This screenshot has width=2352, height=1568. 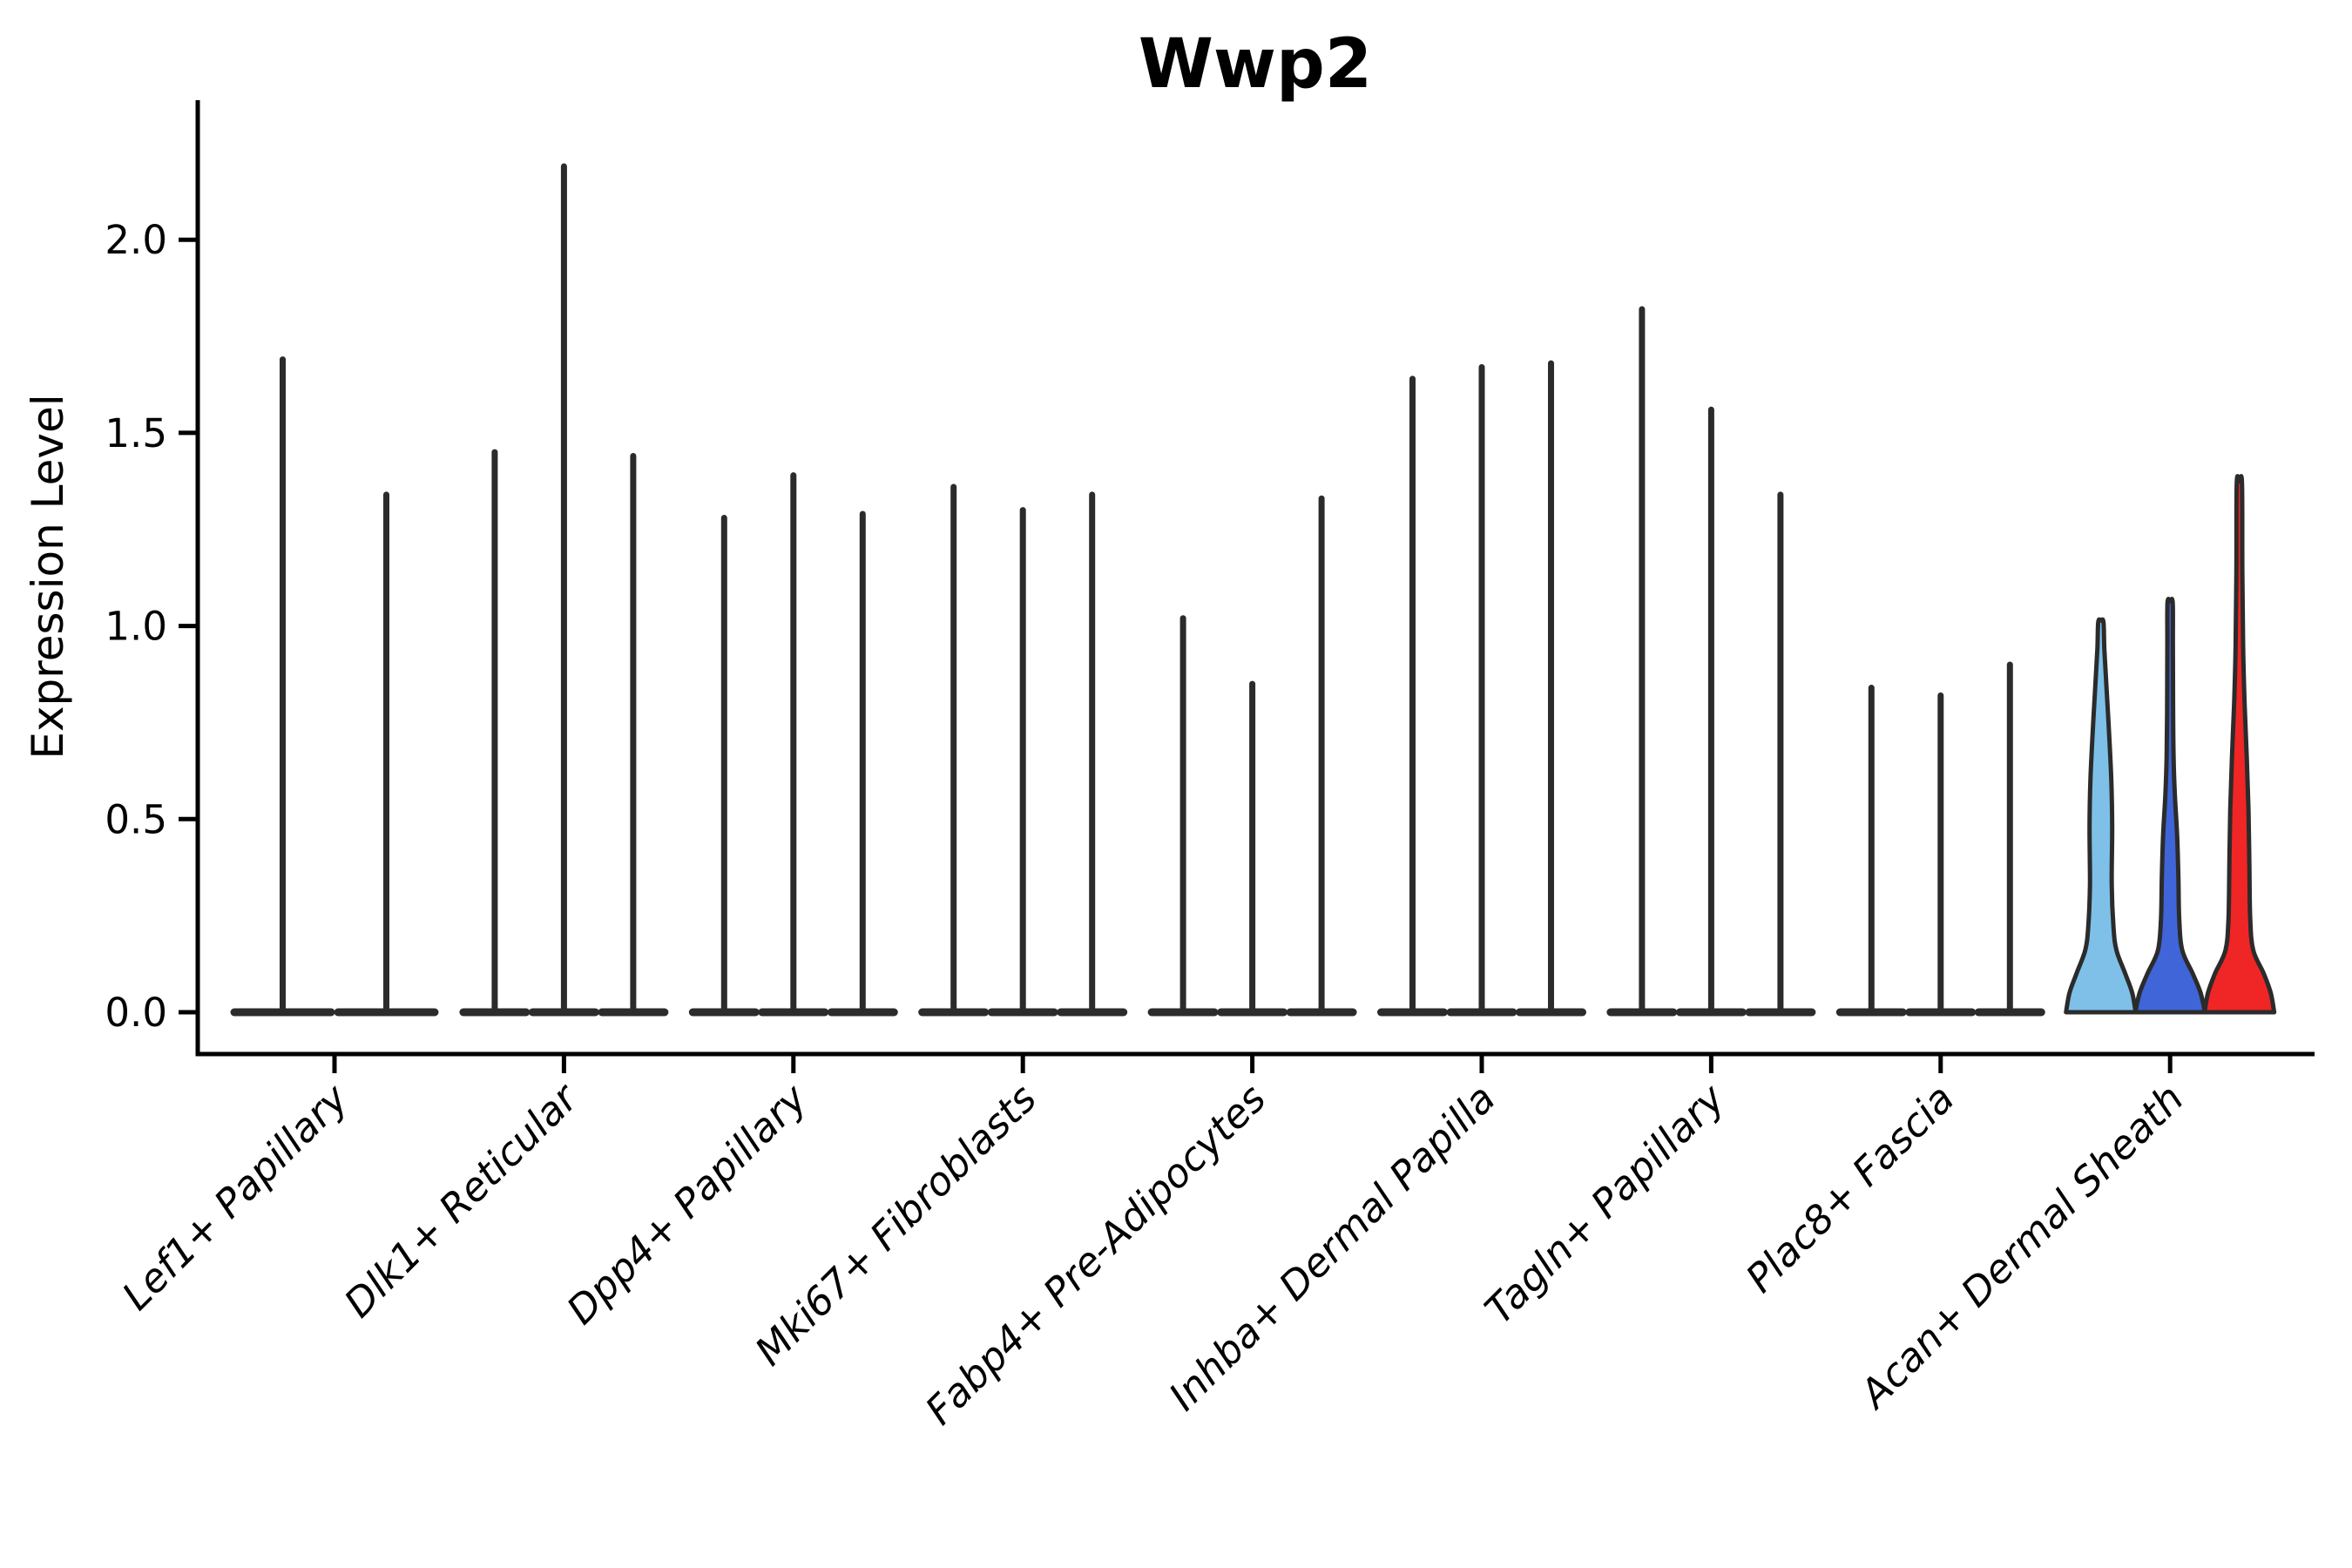 I want to click on y-tick-label: 0.5, so click(x=136, y=819).